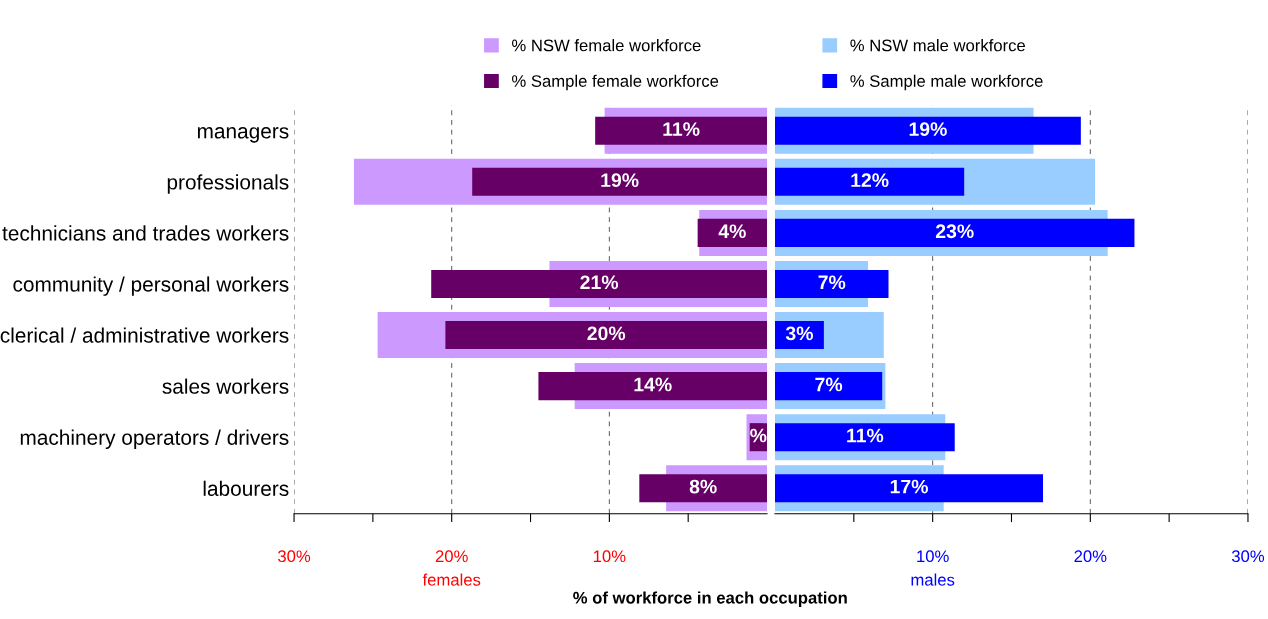 This screenshot has width=1268, height=619. What do you see at coordinates (451, 579) in the screenshot?
I see `text: females` at bounding box center [451, 579].